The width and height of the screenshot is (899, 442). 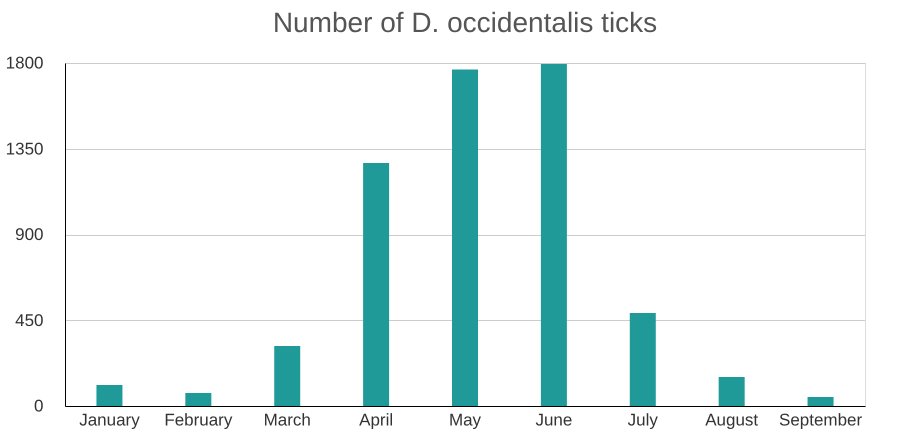 What do you see at coordinates (29, 320) in the screenshot?
I see `y-tick-label: 450` at bounding box center [29, 320].